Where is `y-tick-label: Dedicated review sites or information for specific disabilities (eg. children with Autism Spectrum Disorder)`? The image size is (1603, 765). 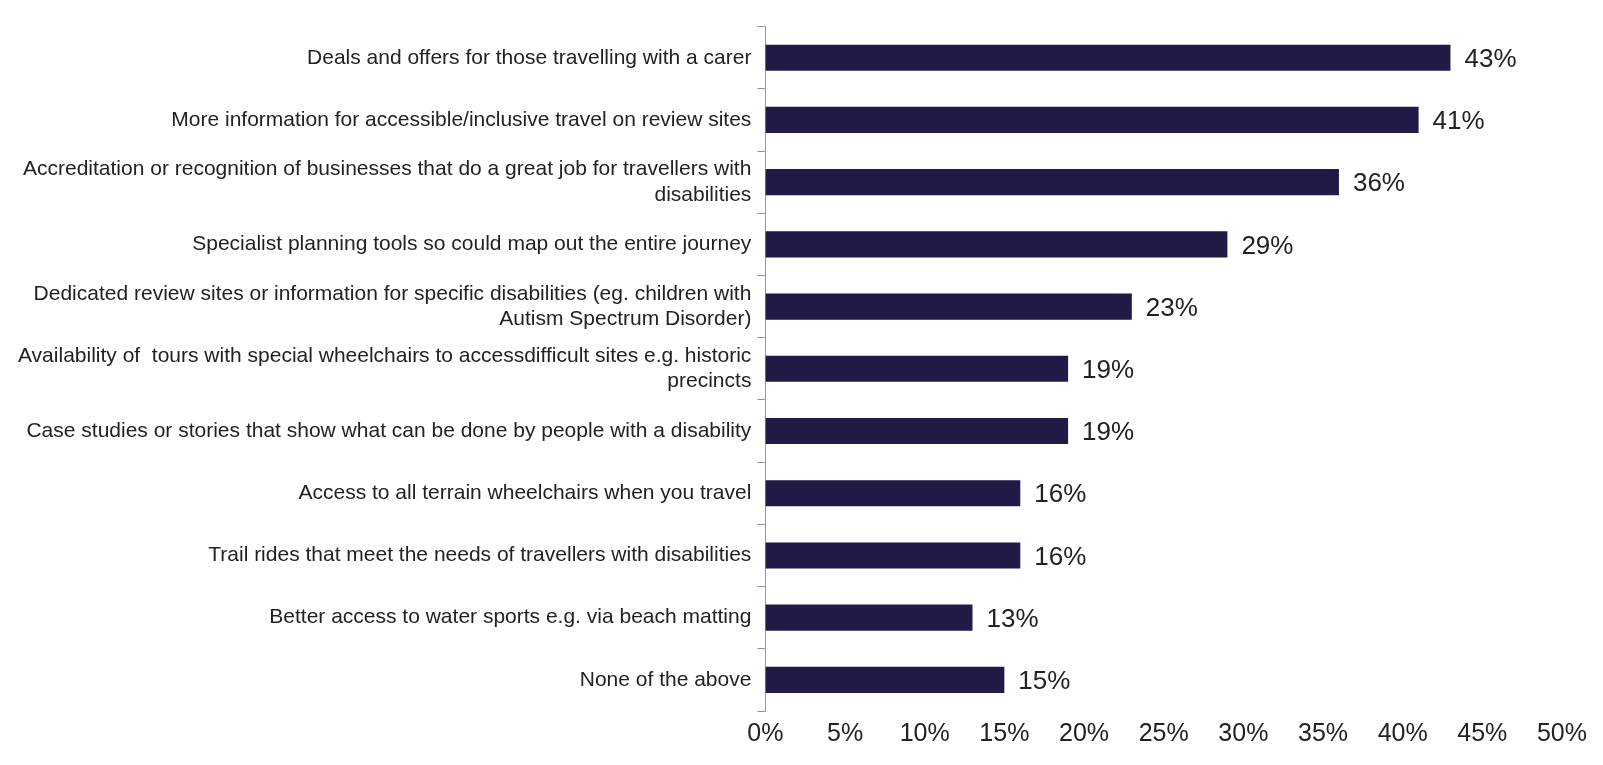 y-tick-label: Dedicated review sites or information for specific disabilities (eg. children with Autism Spectrum Disorder) is located at coordinates (392, 304).